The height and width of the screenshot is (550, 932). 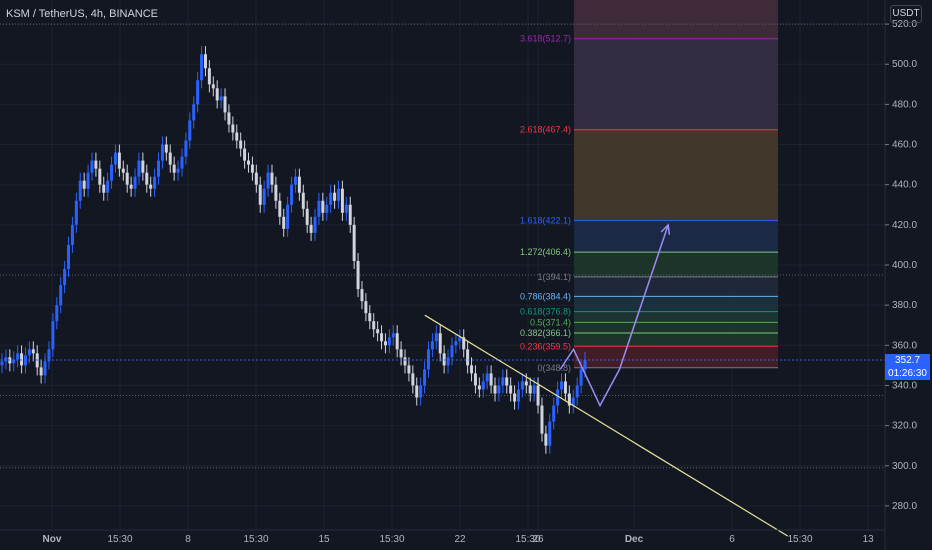 What do you see at coordinates (460, 539) in the screenshot?
I see `x-tick-label: 22` at bounding box center [460, 539].